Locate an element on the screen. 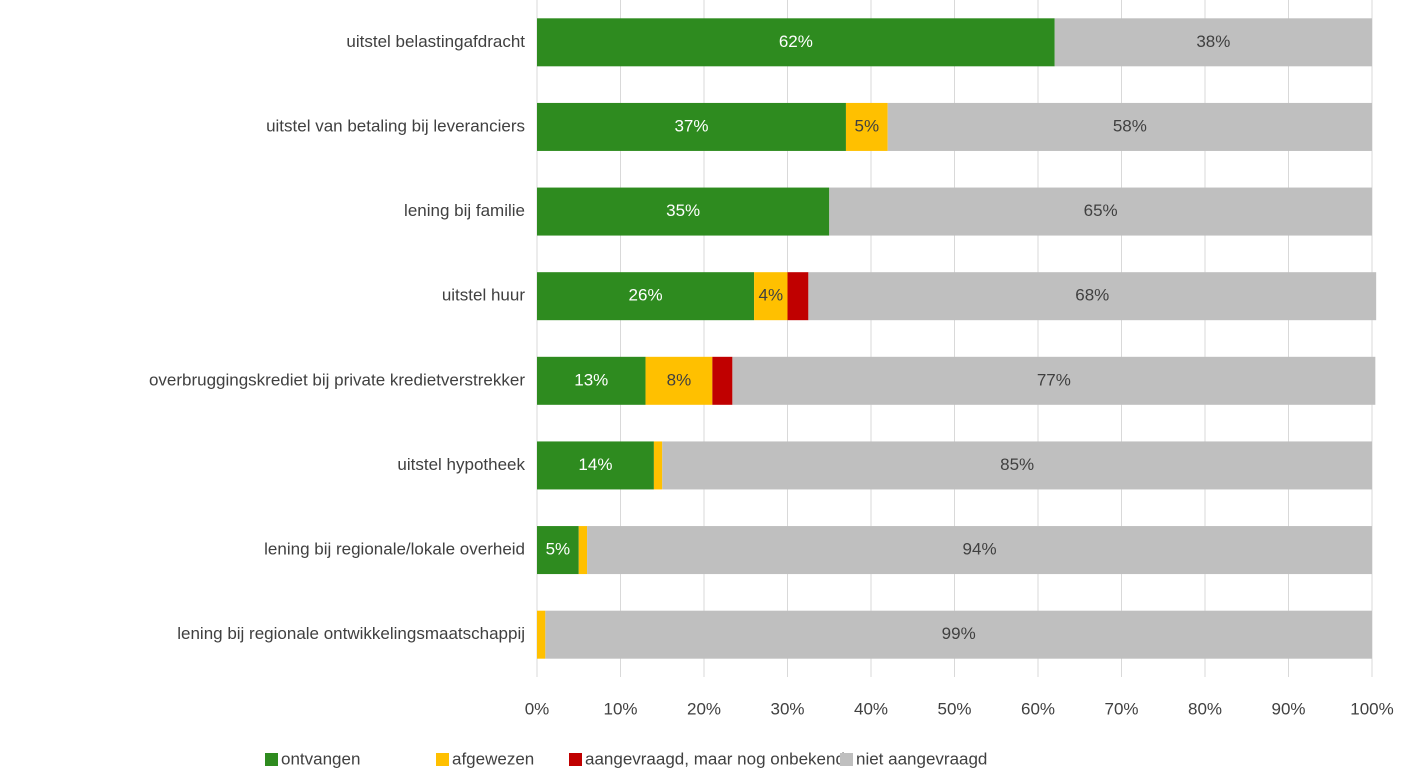 The image size is (1403, 772). x-tick-label: 20% is located at coordinates (704, 708).